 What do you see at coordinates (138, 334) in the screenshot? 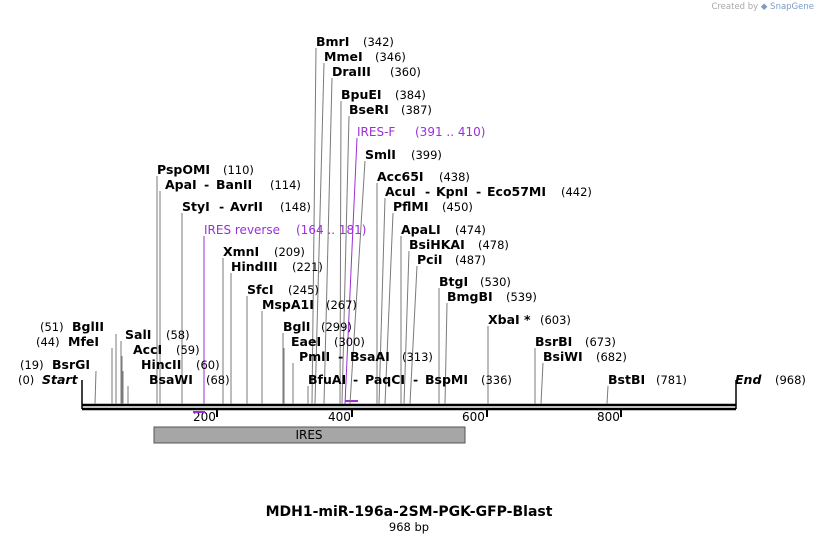
I see `enzyme-sali: SalI` at bounding box center [138, 334].